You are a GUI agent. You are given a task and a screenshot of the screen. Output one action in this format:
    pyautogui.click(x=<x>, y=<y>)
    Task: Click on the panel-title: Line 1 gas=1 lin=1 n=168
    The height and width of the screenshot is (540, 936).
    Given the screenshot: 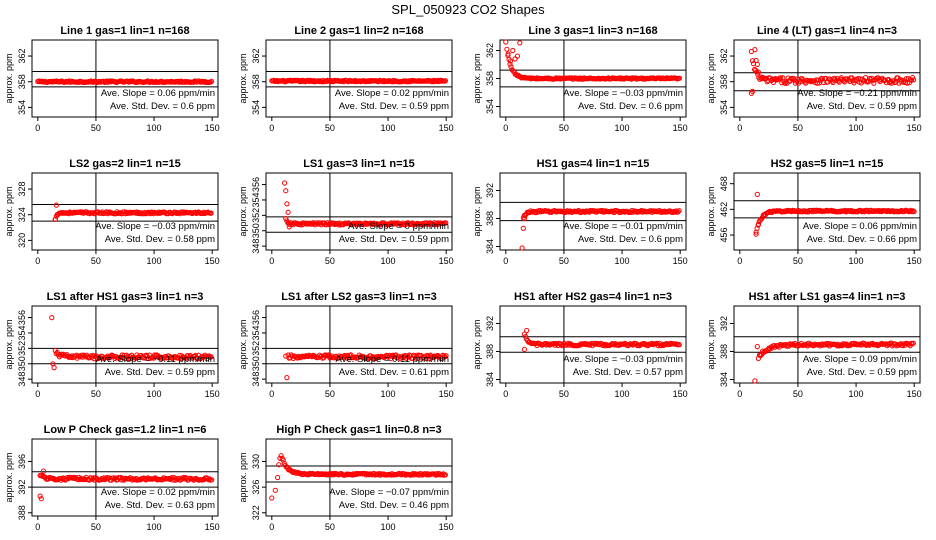 What is the action you would take?
    pyautogui.click(x=124, y=31)
    